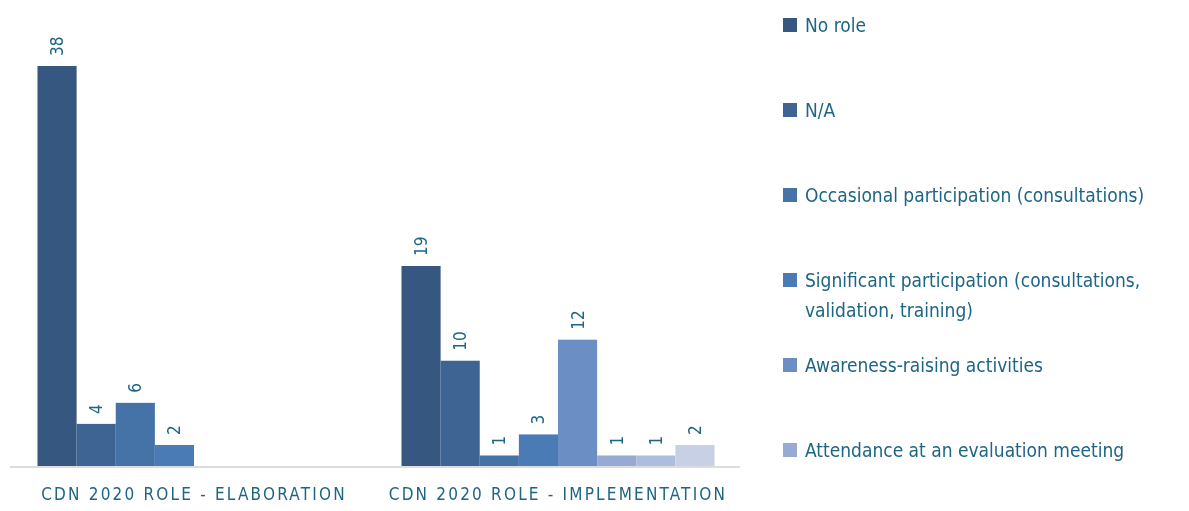  What do you see at coordinates (96, 409) in the screenshot?
I see `data-label: 4` at bounding box center [96, 409].